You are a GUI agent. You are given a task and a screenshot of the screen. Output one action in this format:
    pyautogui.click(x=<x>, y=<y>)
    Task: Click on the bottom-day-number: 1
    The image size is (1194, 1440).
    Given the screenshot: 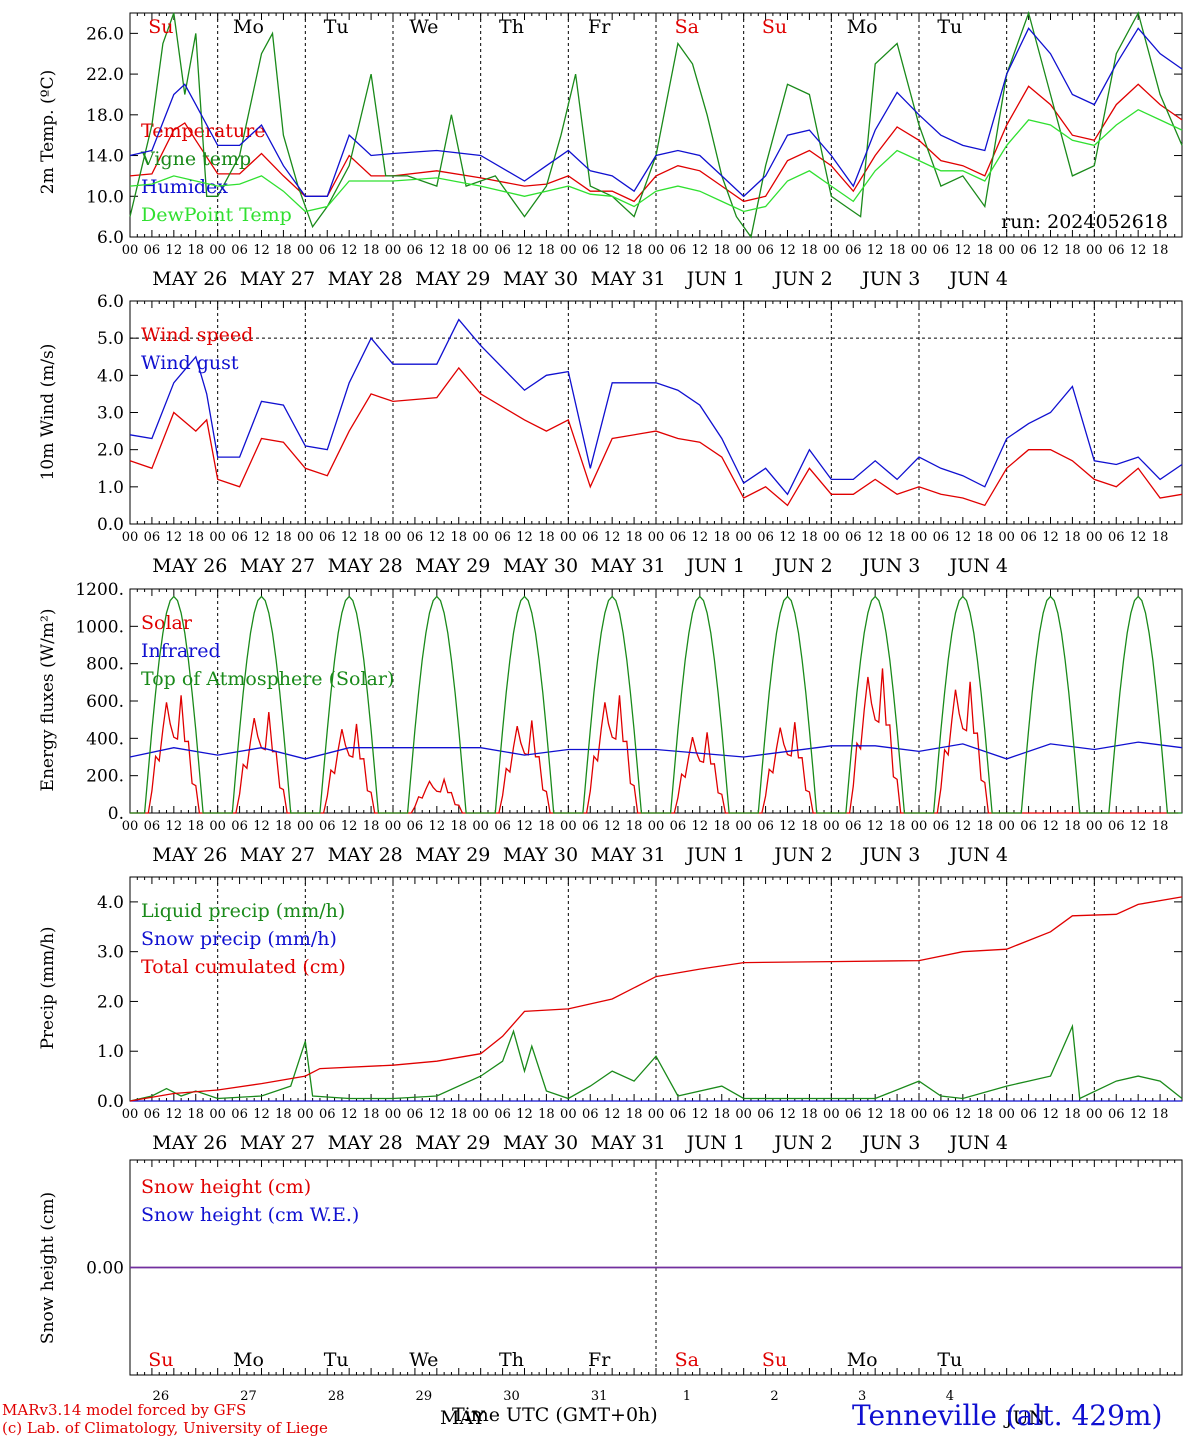 What is the action you would take?
    pyautogui.click(x=687, y=1396)
    